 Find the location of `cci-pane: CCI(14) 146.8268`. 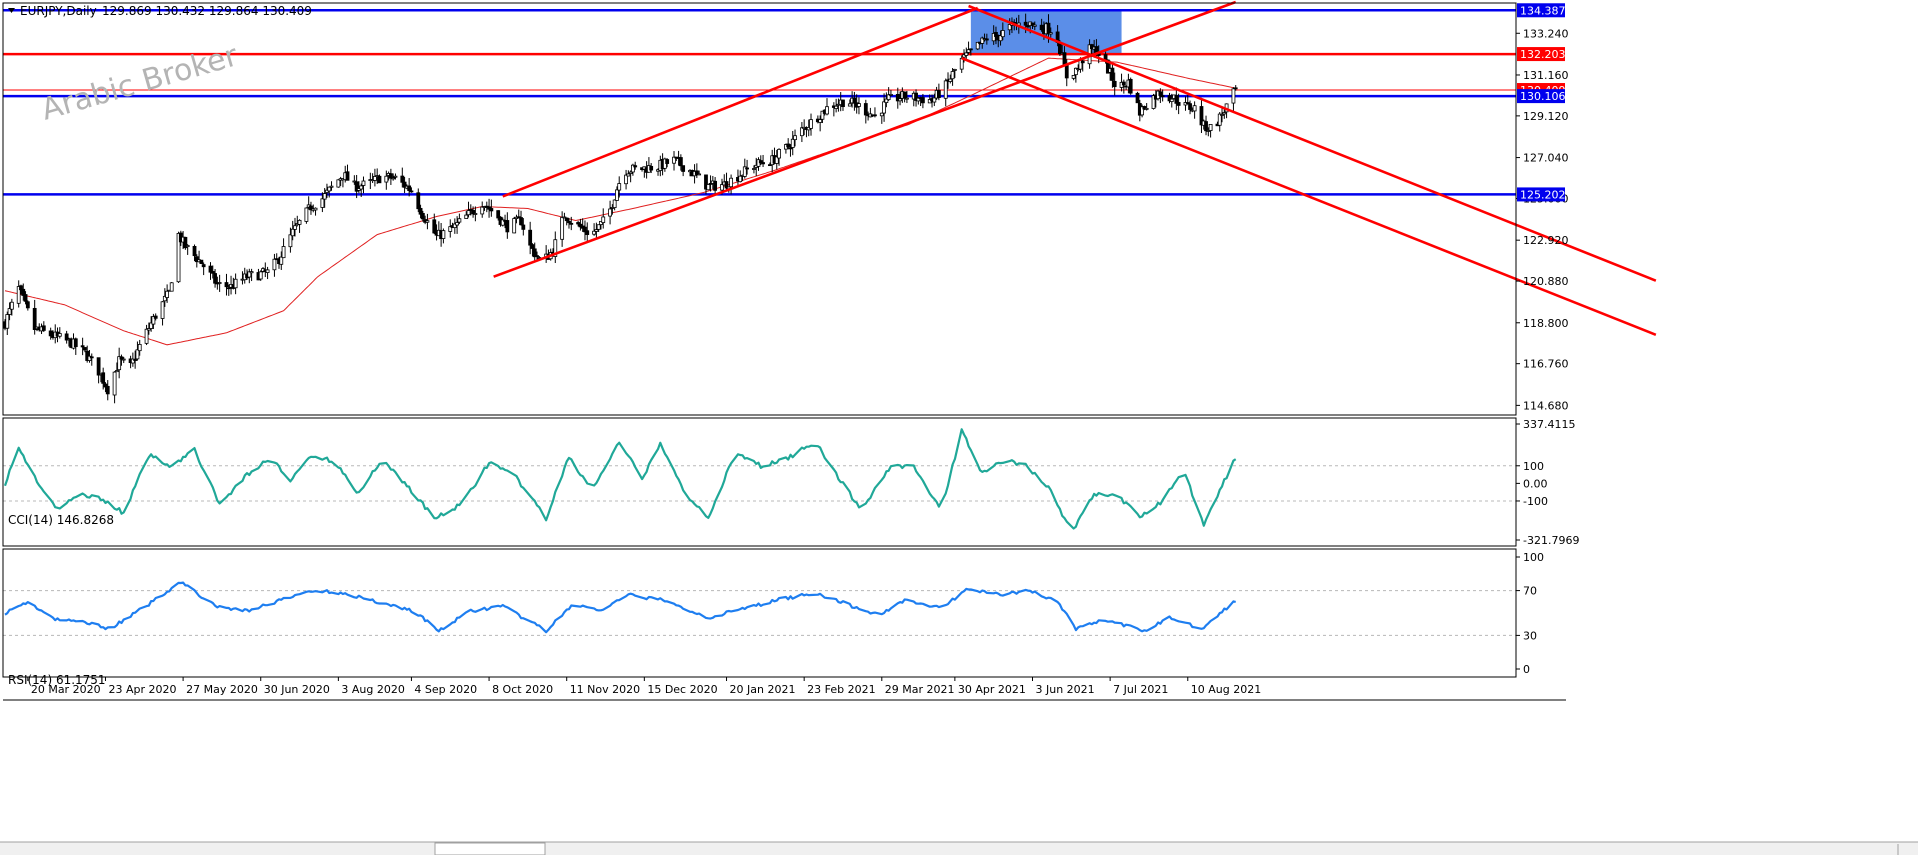

cci-pane: CCI(14) 146.8268 is located at coordinates (759, 479).